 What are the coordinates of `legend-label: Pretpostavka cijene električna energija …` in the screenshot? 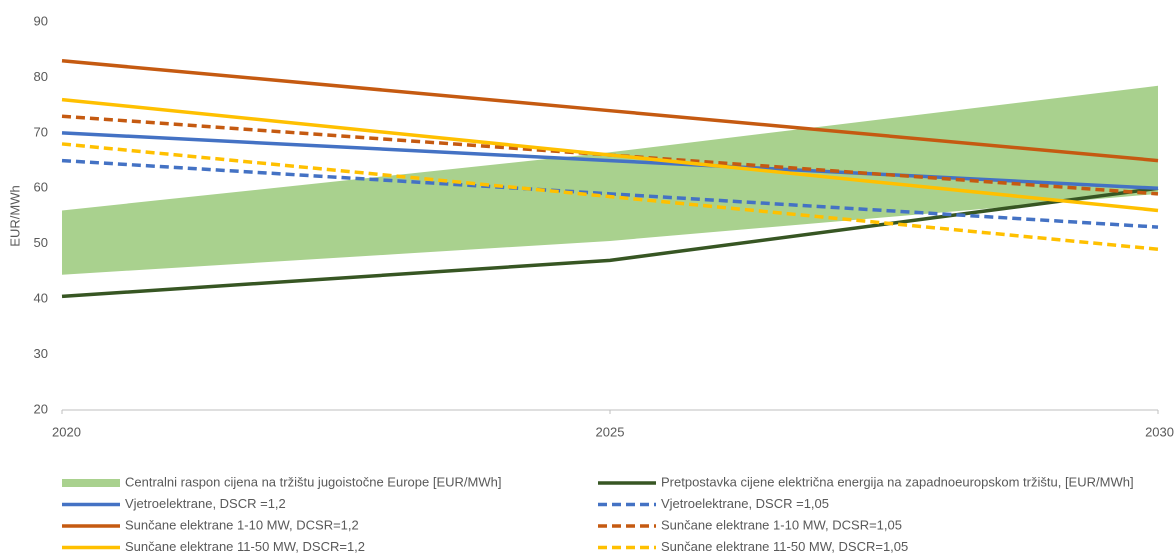 It's located at (897, 481).